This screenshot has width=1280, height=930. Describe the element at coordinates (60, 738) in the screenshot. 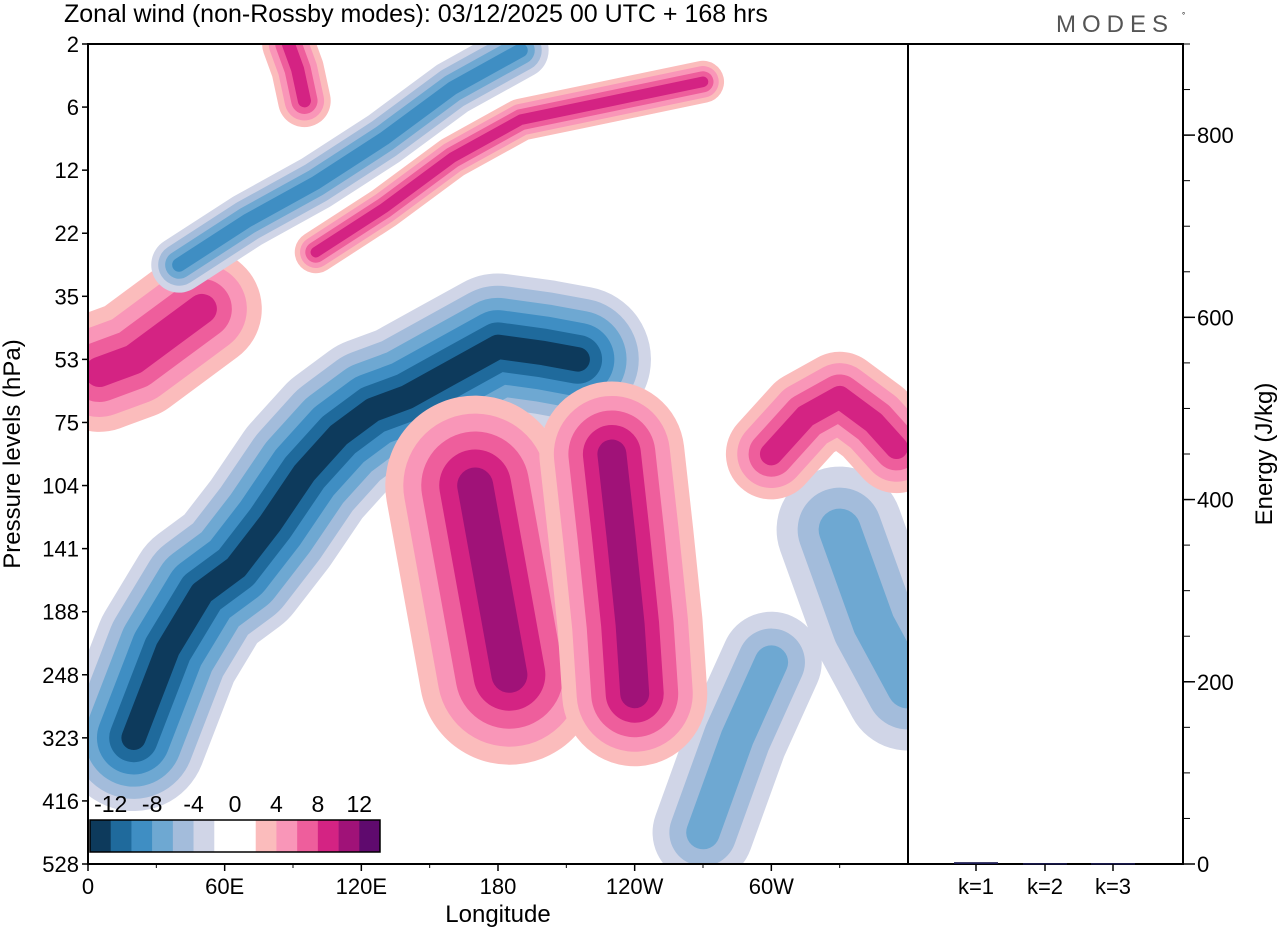

I see `y-tick-label: 323` at that location.